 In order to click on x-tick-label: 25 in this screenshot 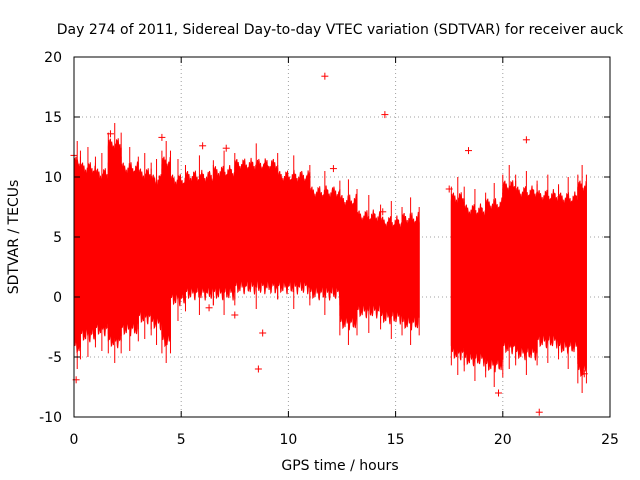, I will do `click(610, 440)`.